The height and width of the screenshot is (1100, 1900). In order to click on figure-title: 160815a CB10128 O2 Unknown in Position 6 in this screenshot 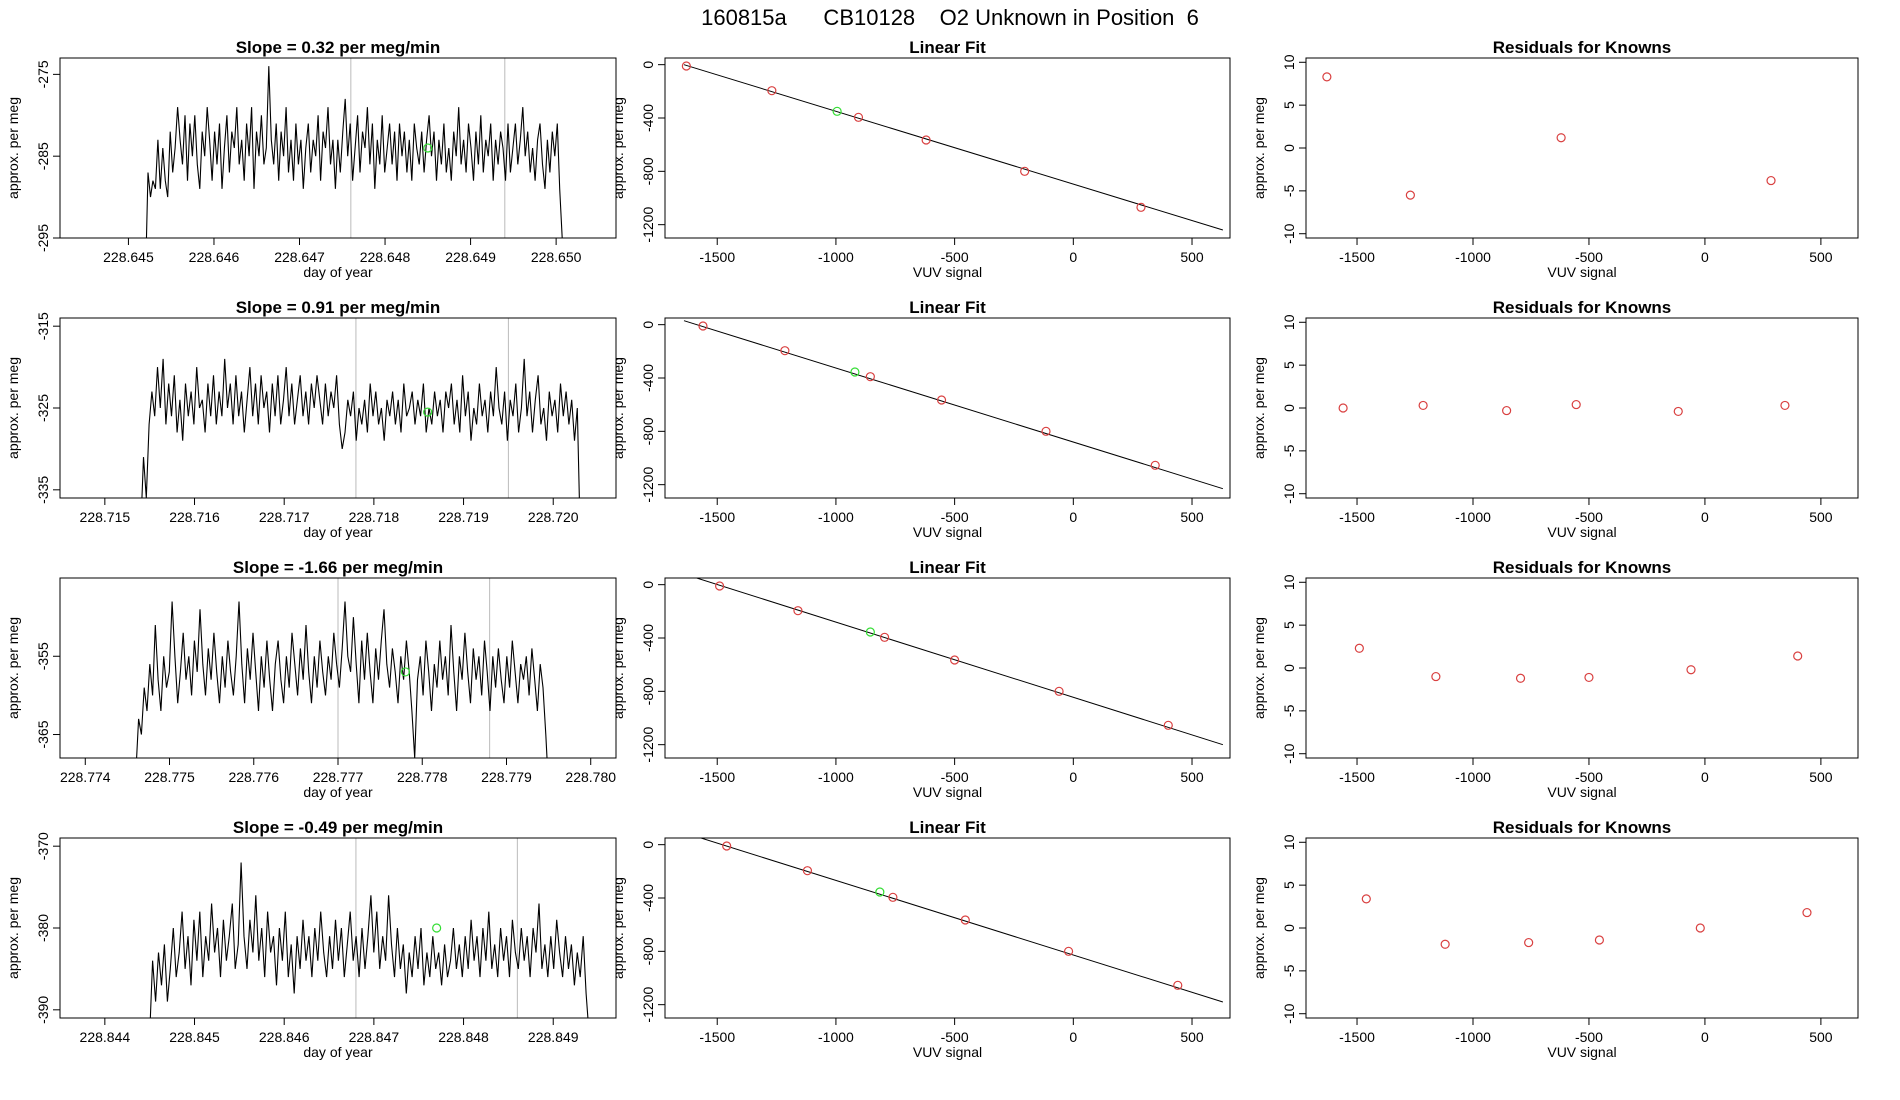, I will do `click(950, 17)`.